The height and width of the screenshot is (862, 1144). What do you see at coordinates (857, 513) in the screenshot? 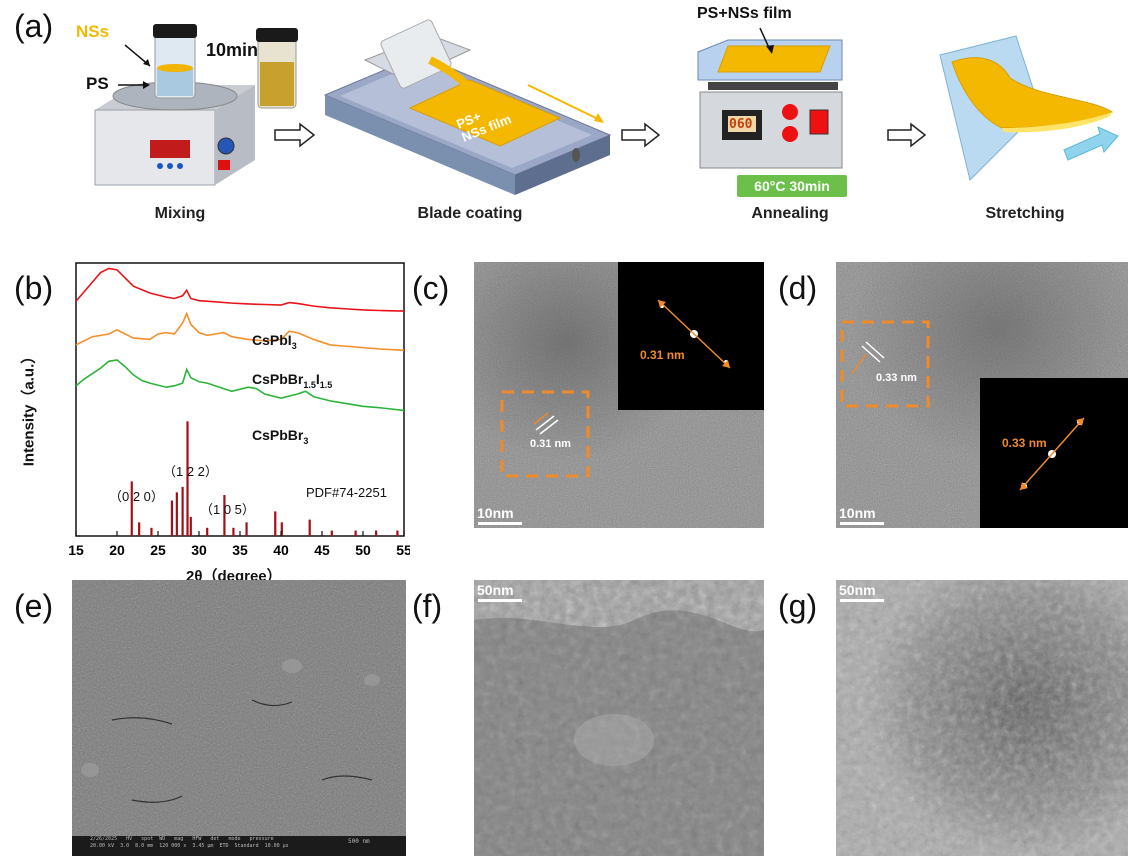
I see `scale-label-d: 10nm` at bounding box center [857, 513].